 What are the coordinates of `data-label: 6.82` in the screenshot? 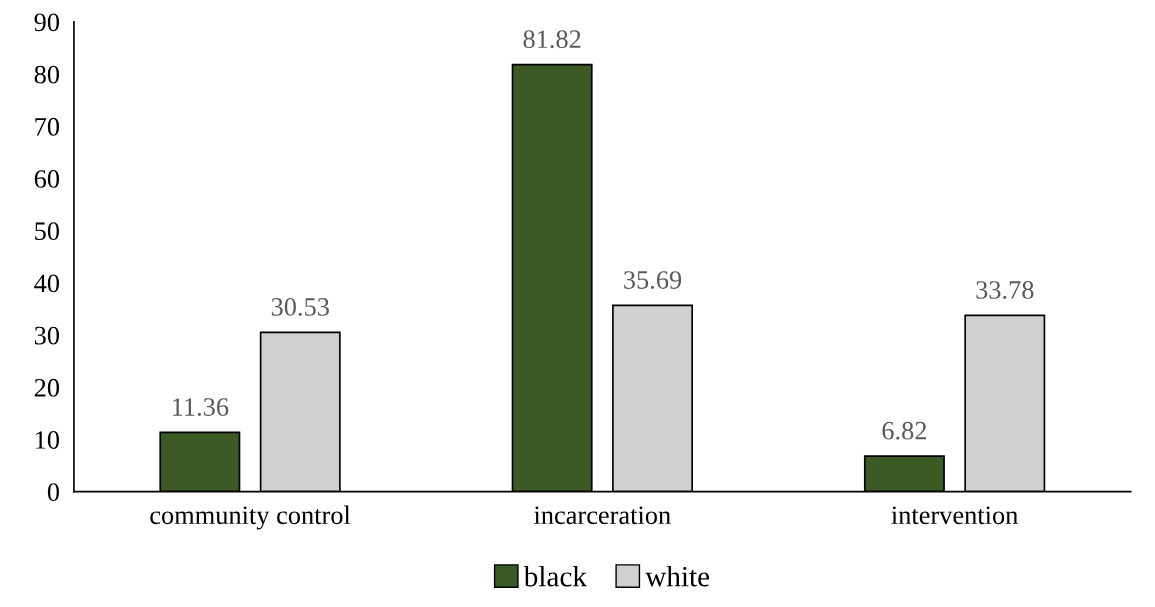 It's located at (904, 430).